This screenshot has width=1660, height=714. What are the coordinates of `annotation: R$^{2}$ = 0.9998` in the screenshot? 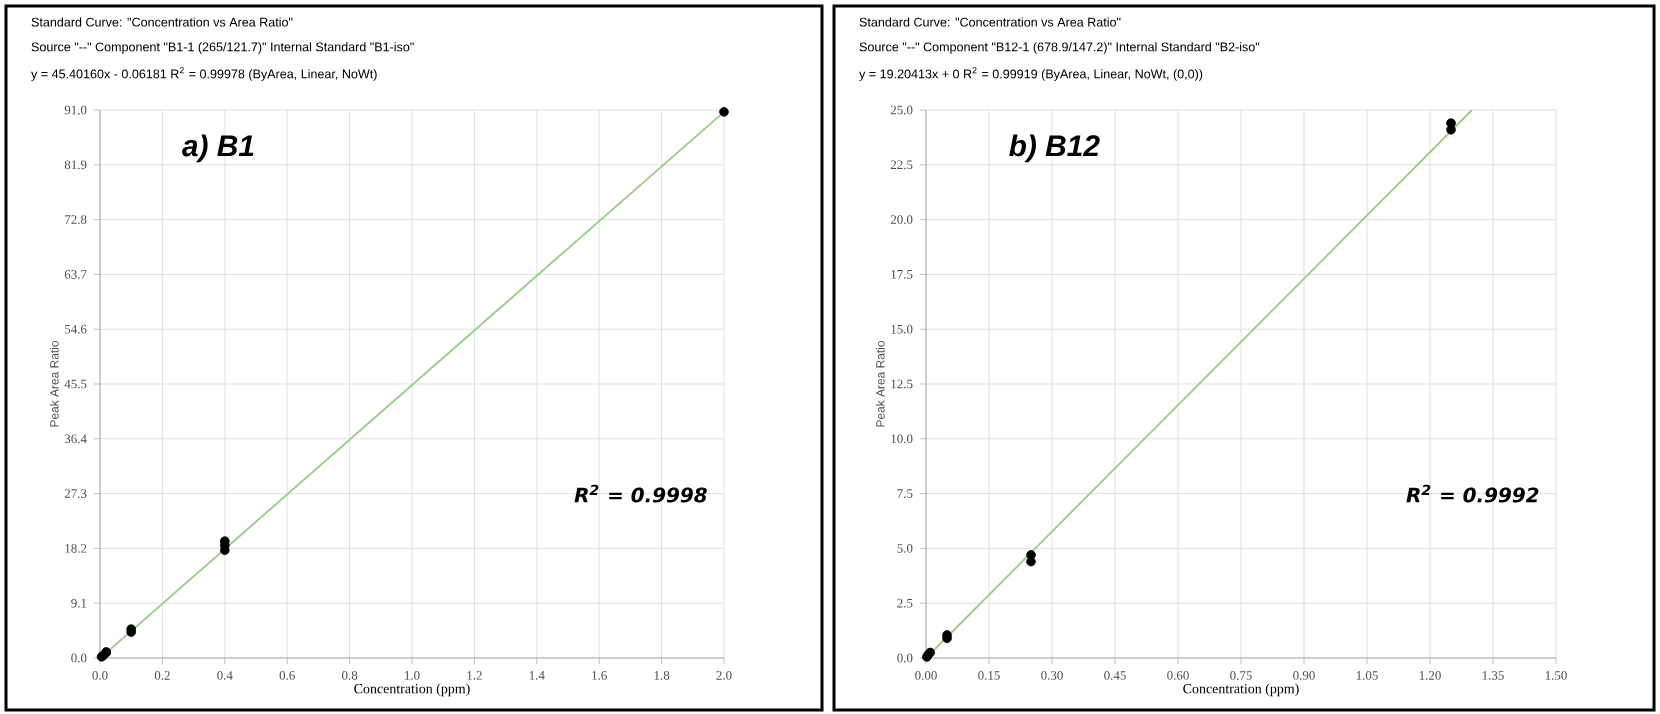 It's located at (640, 493).